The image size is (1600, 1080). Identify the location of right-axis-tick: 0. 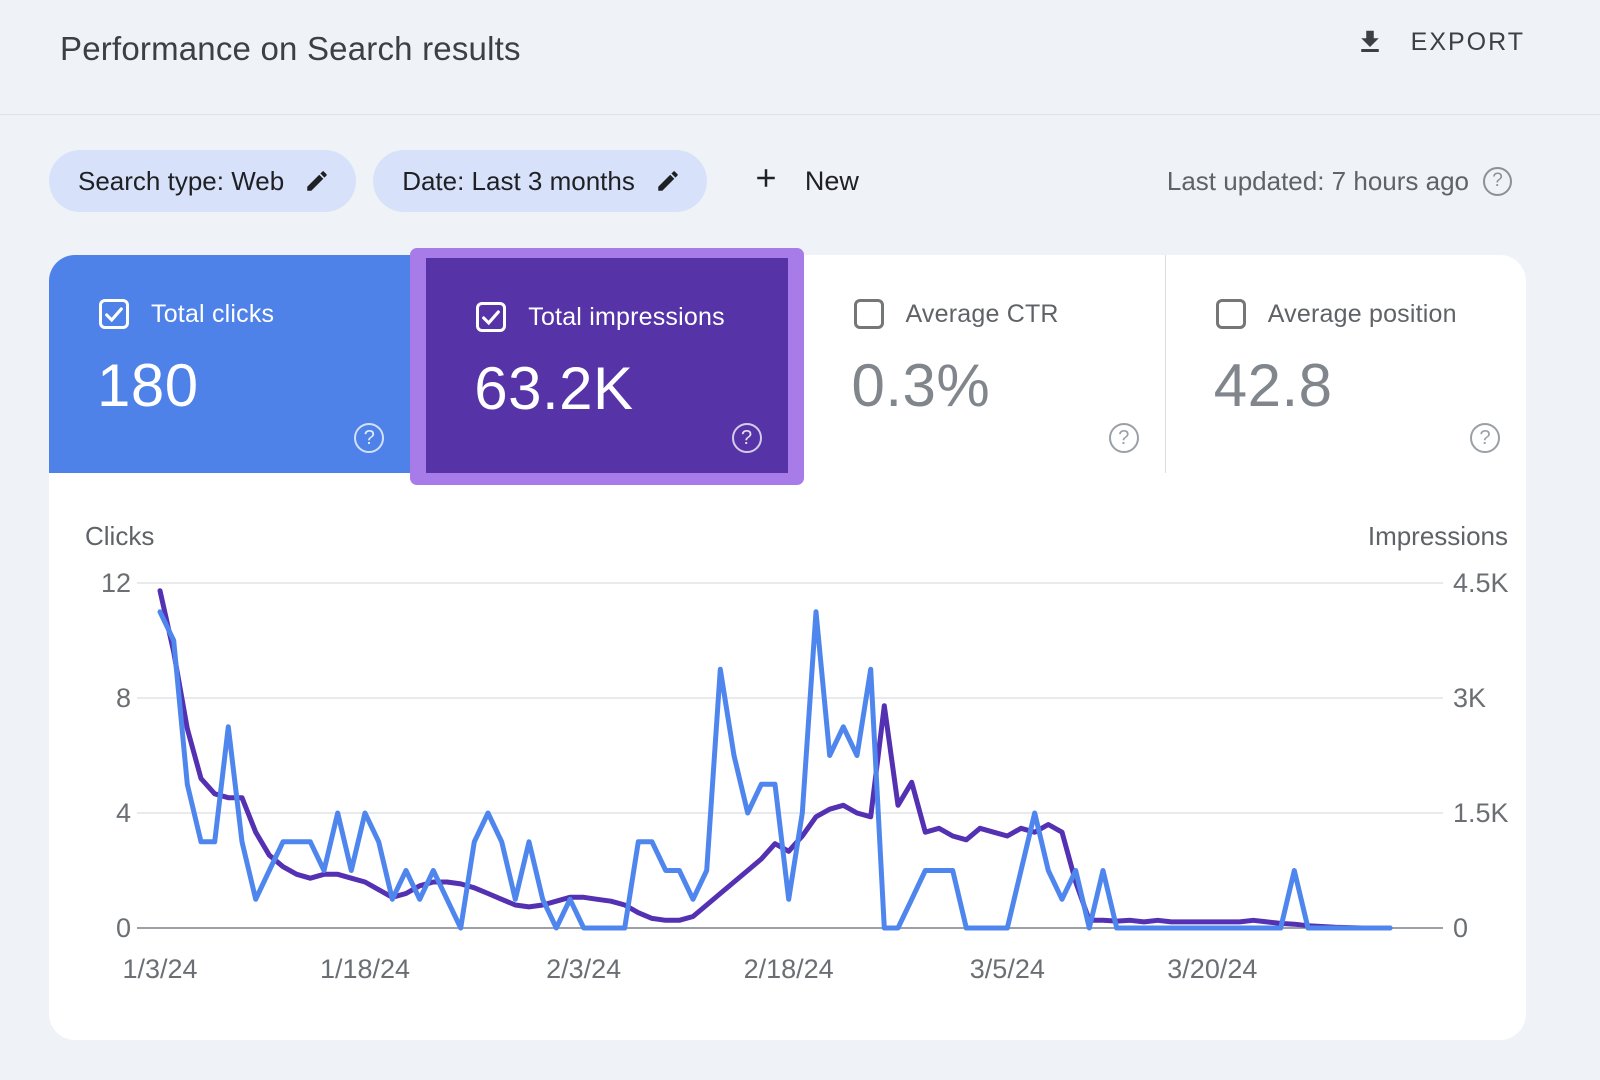
(1461, 928).